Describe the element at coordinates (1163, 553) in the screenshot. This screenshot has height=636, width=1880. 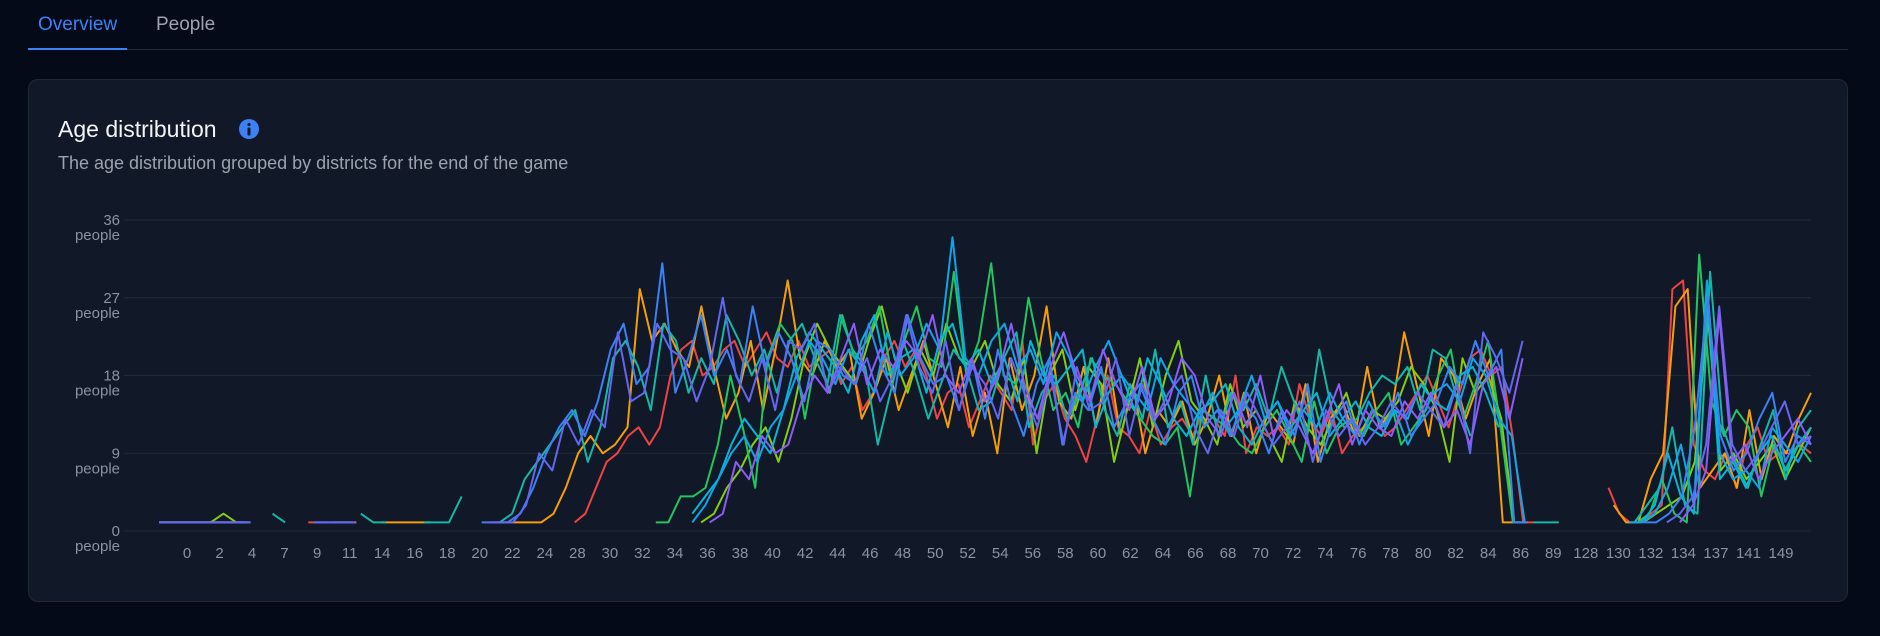
I see `x-tick-label: 64` at that location.